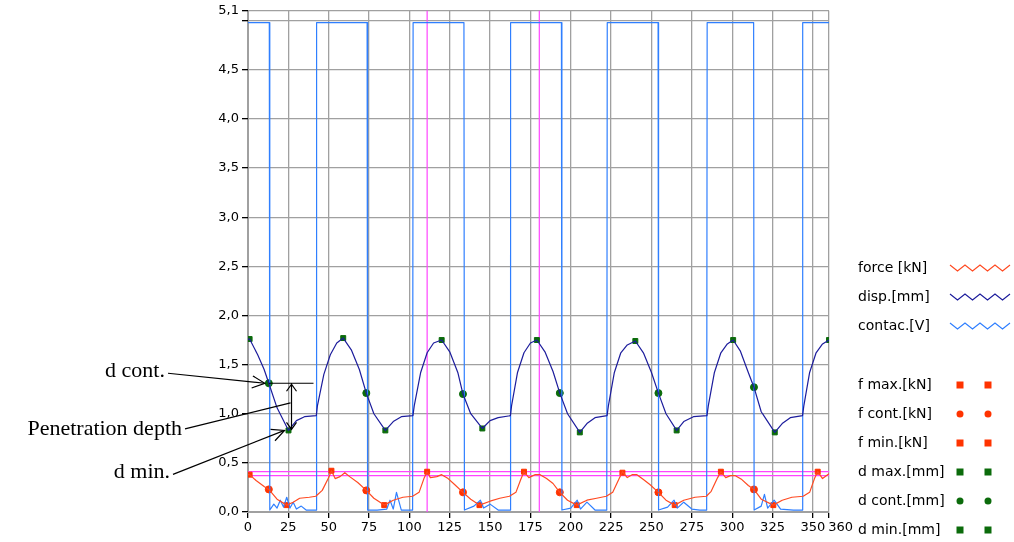 This screenshot has height=542, width=1014. What do you see at coordinates (228, 413) in the screenshot?
I see `y-tick-label: 1,0` at bounding box center [228, 413].